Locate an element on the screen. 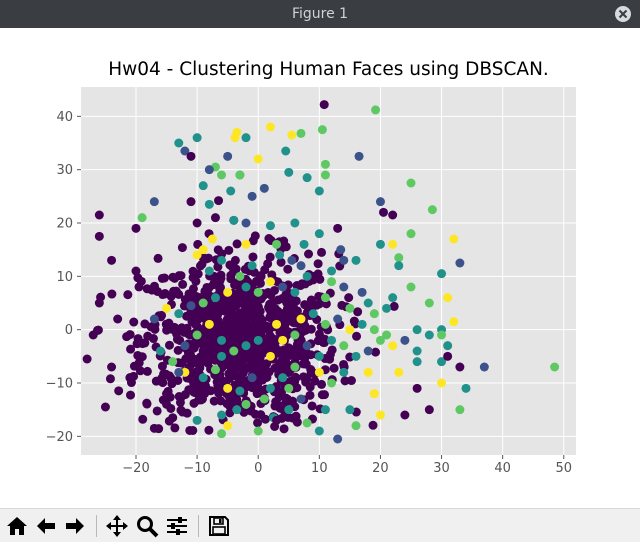  toolbar-separator is located at coordinates (198, 526).